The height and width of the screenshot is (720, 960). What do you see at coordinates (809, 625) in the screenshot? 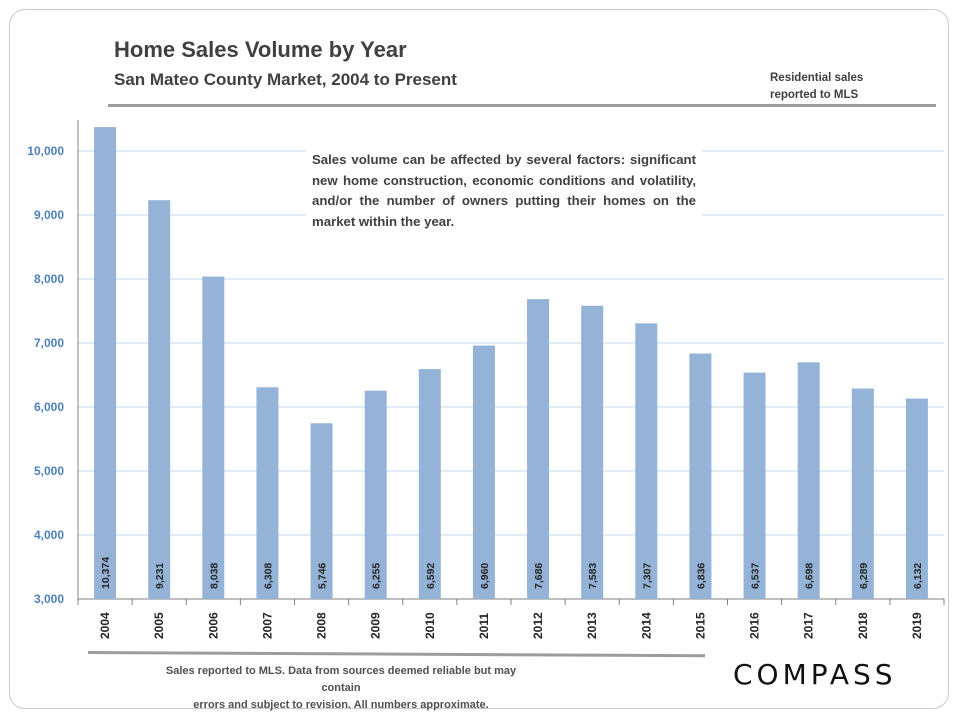
I see `x-tick-label: 2017` at bounding box center [809, 625].